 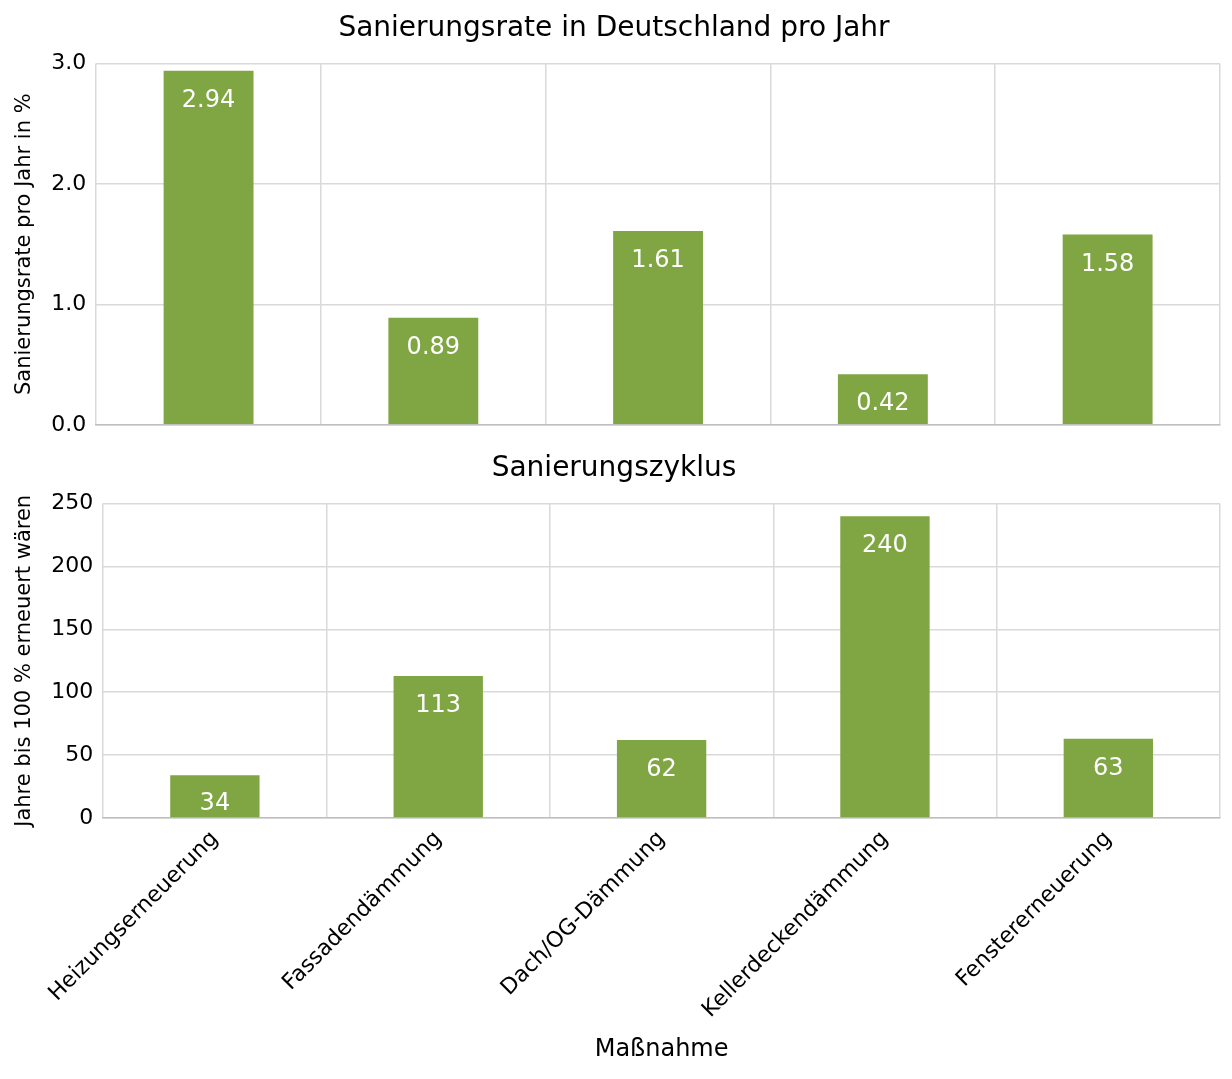 I want to click on data-label: 2.94, so click(x=208, y=99).